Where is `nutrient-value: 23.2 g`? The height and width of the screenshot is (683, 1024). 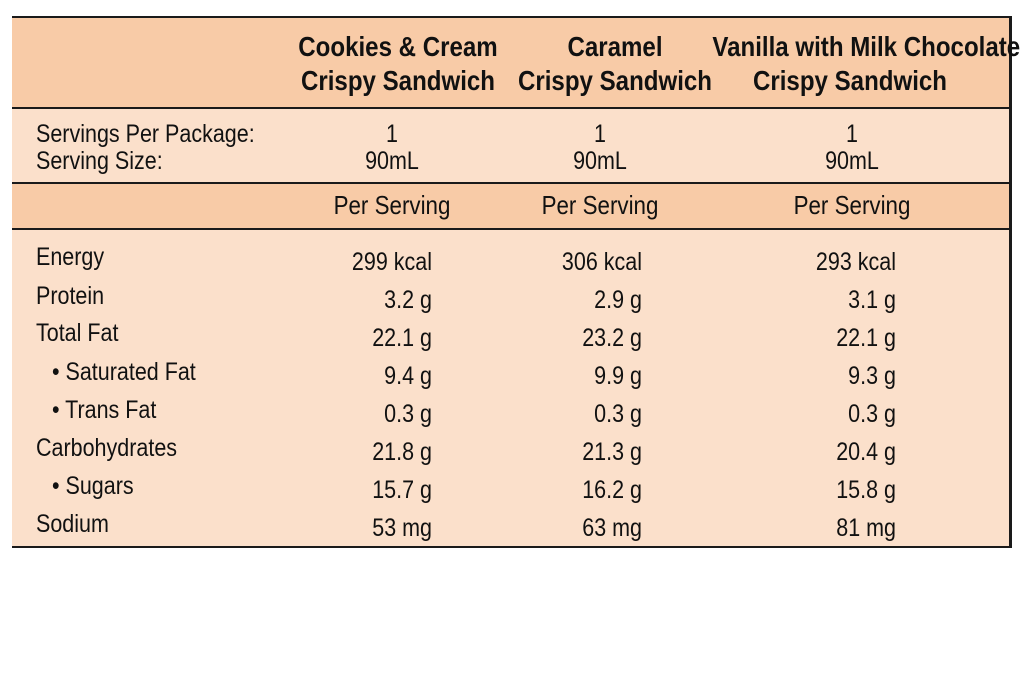 nutrient-value: 23.2 g is located at coordinates (612, 338).